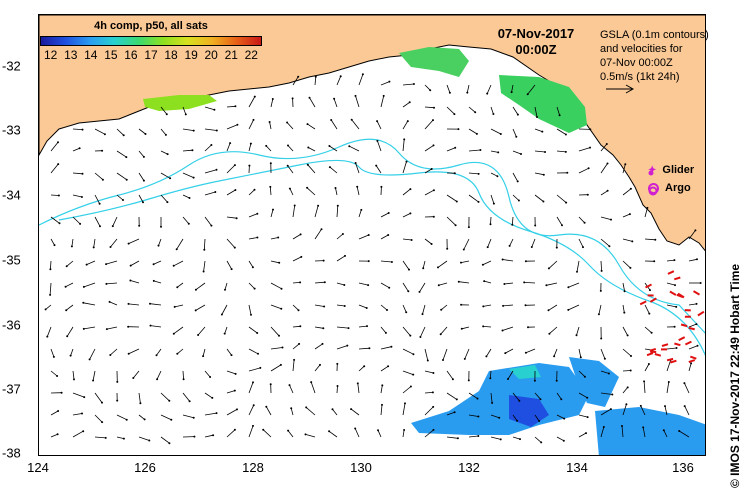 The width and height of the screenshot is (749, 496). I want to click on scale-label: 18, so click(171, 55).